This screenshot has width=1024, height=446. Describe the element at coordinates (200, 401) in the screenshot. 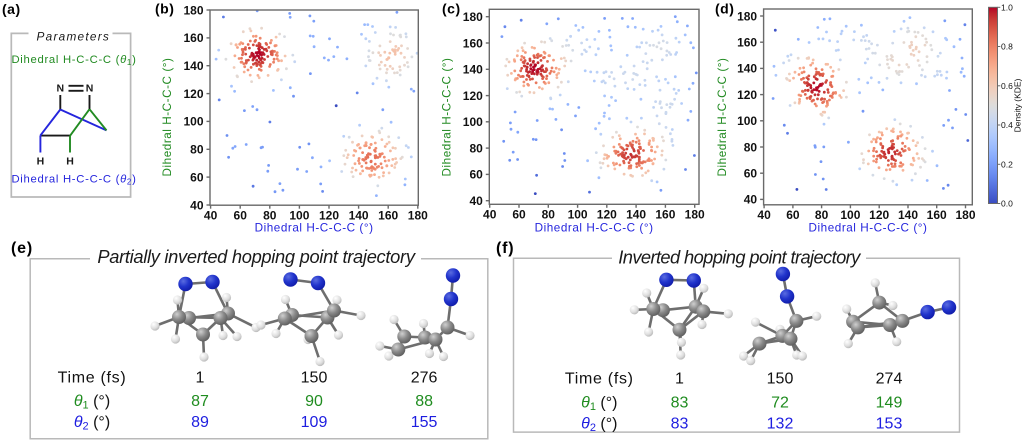

I see `svg-text: 87` at that location.